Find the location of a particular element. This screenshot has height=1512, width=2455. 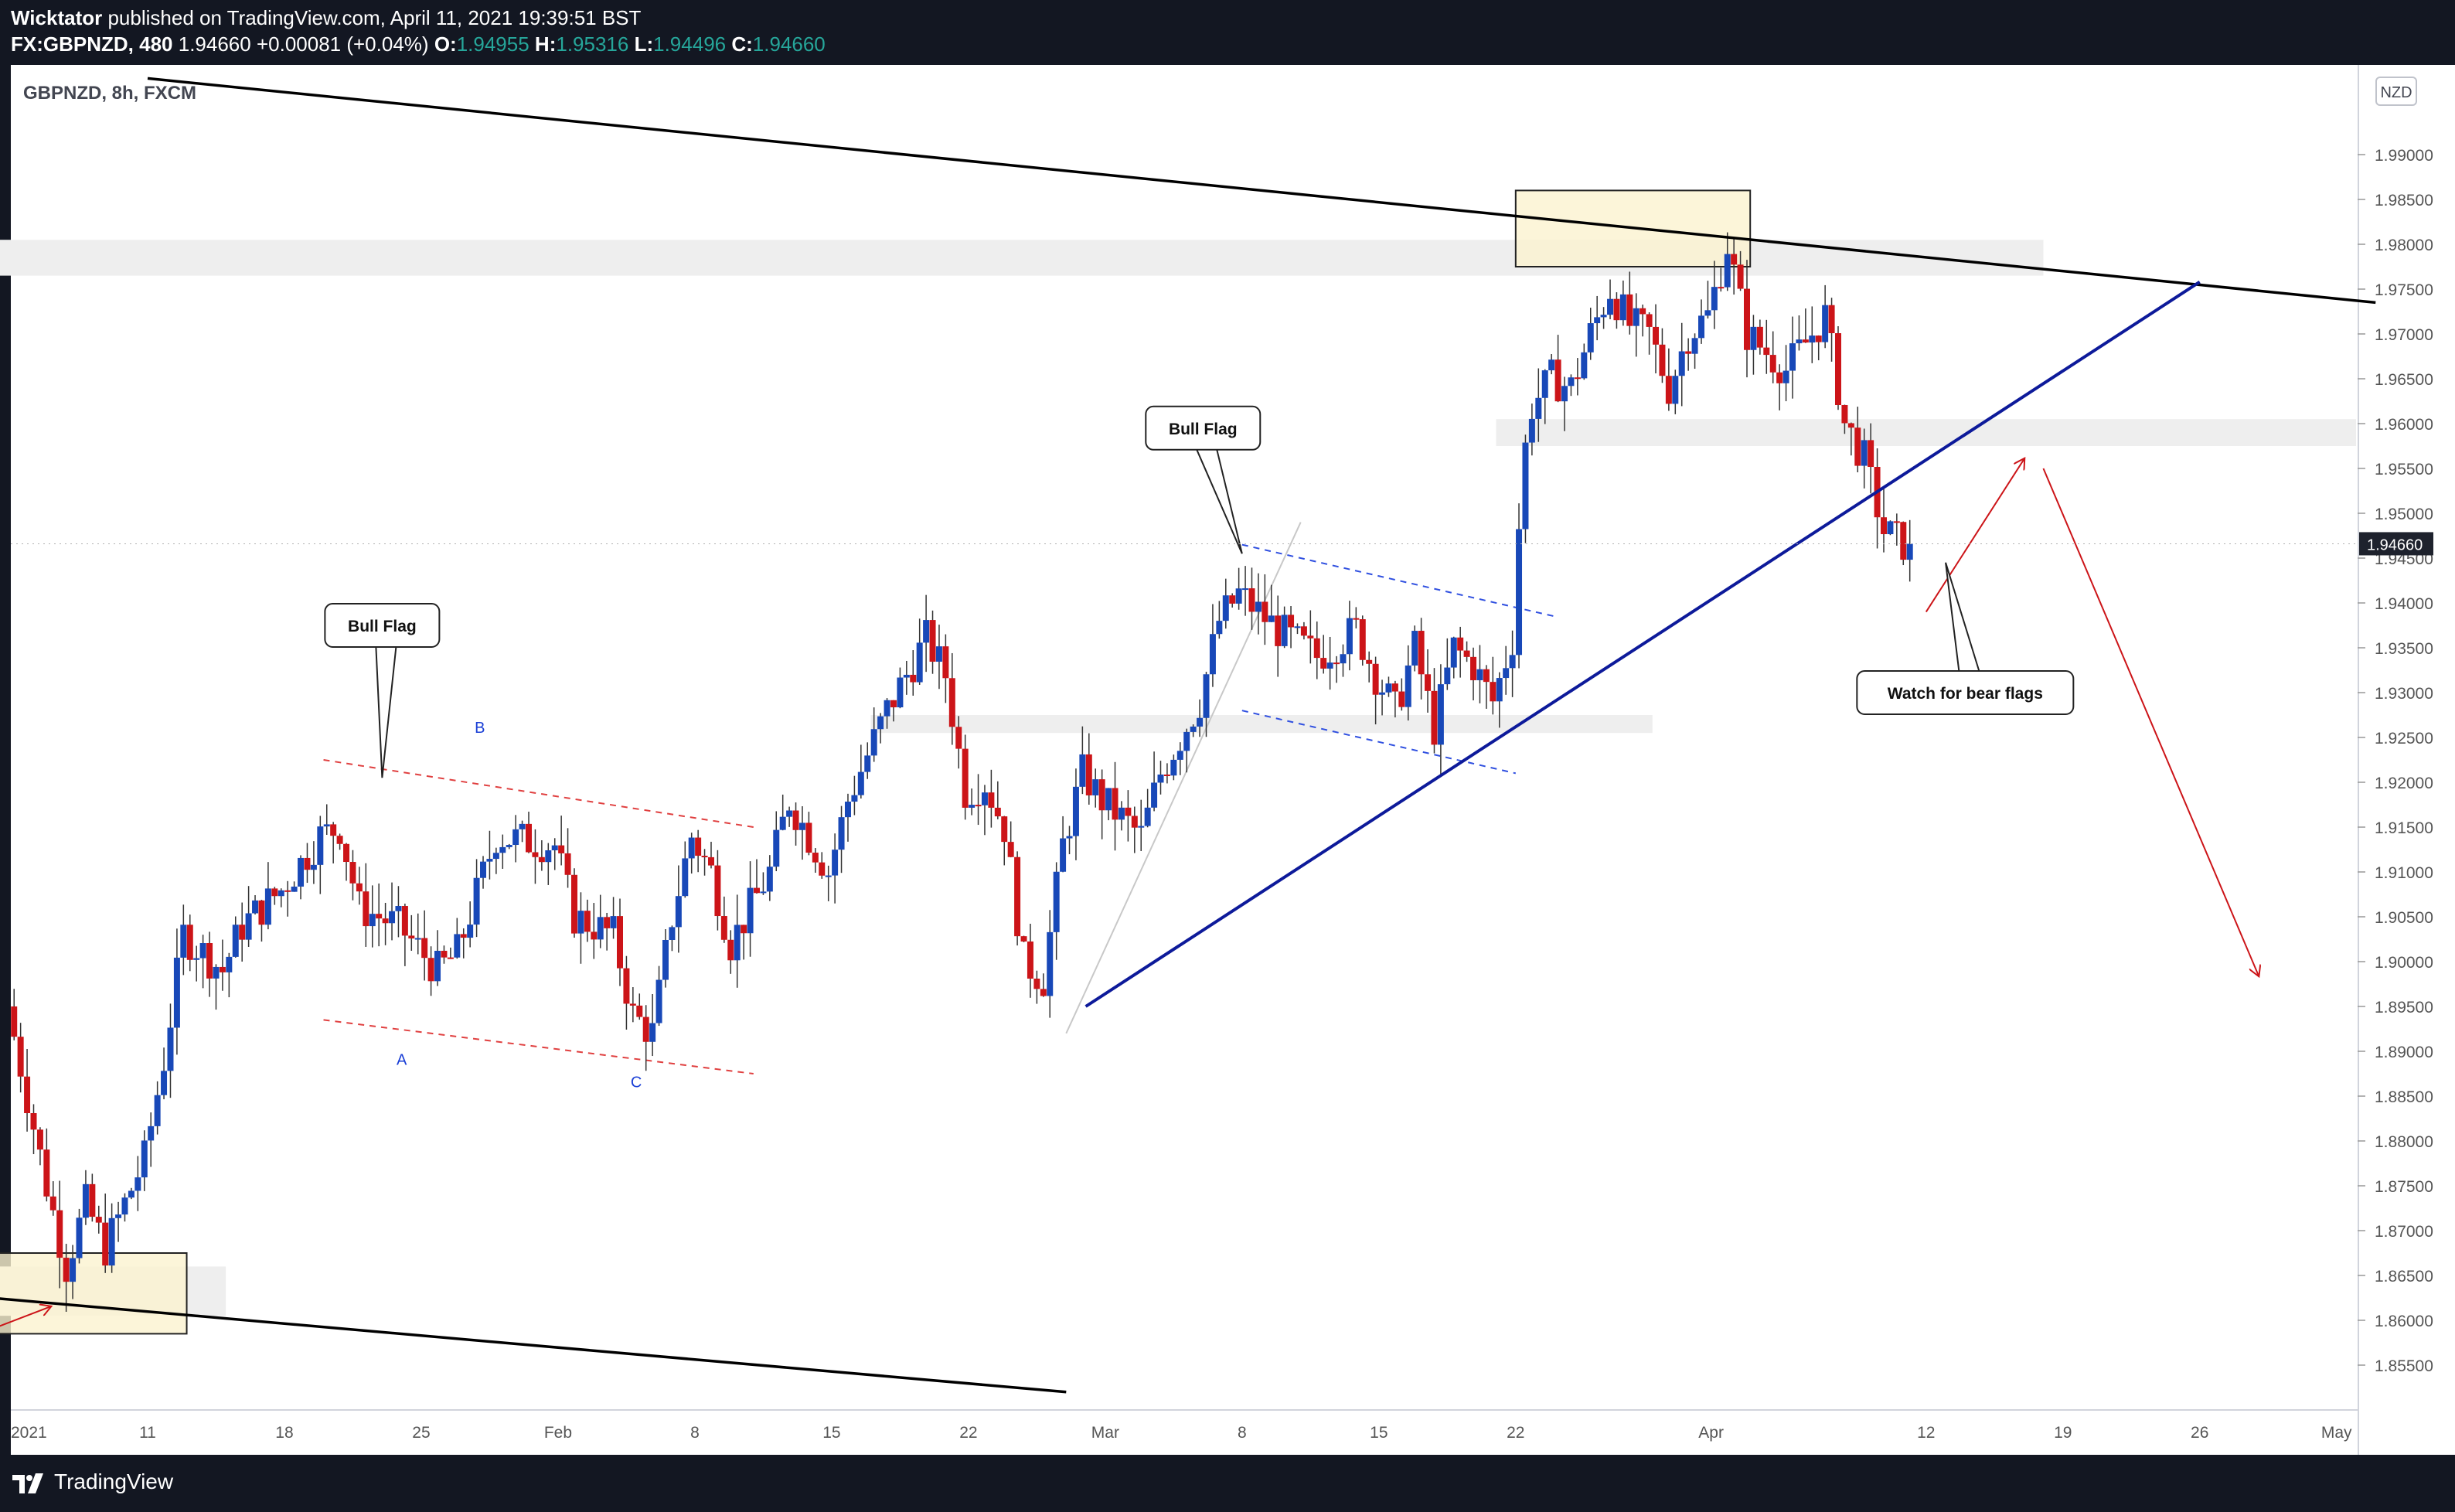

support-trendline is located at coordinates (534, 1345).